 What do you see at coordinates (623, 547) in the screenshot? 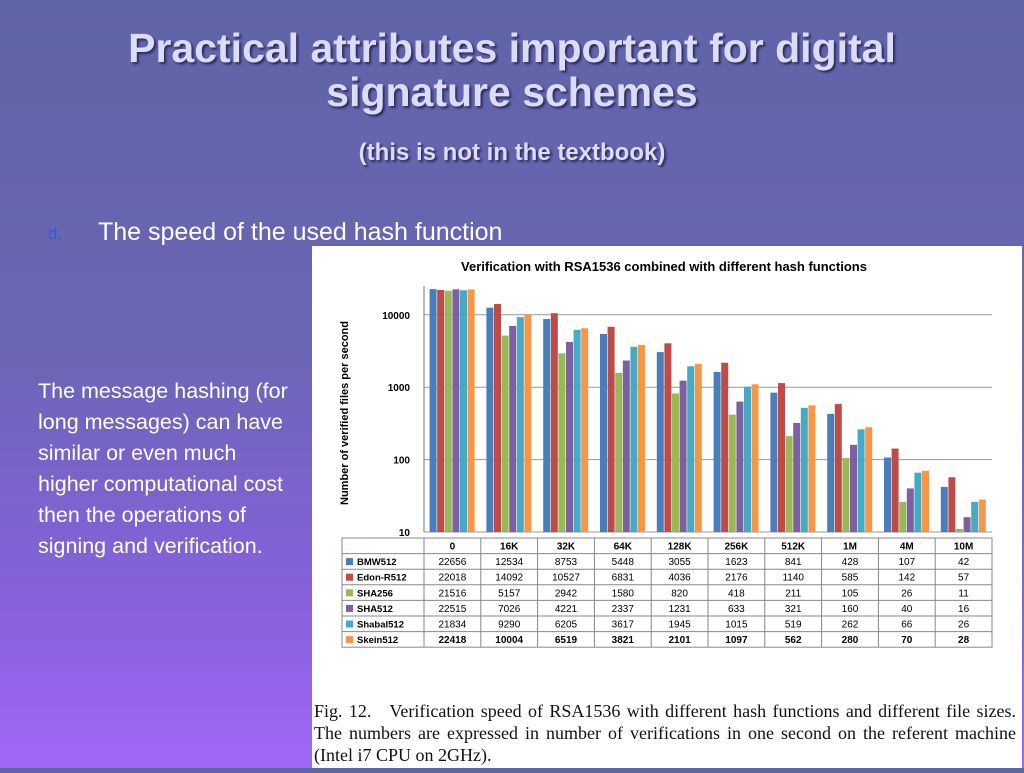
I see `x-category-label: 64K` at bounding box center [623, 547].